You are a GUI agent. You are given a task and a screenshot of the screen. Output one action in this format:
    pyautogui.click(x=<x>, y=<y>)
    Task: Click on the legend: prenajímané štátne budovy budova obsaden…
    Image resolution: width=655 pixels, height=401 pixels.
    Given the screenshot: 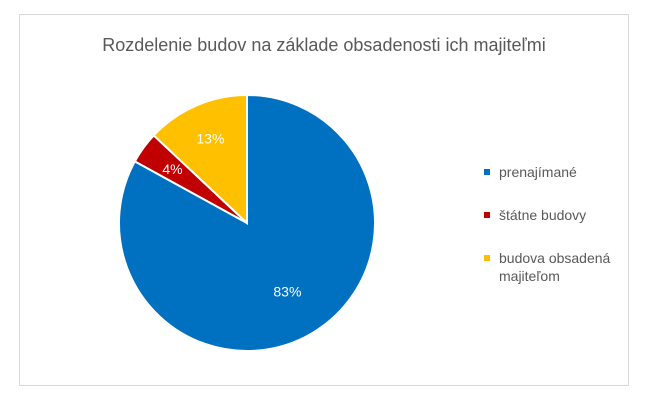 What is the action you would take?
    pyautogui.click(x=564, y=236)
    